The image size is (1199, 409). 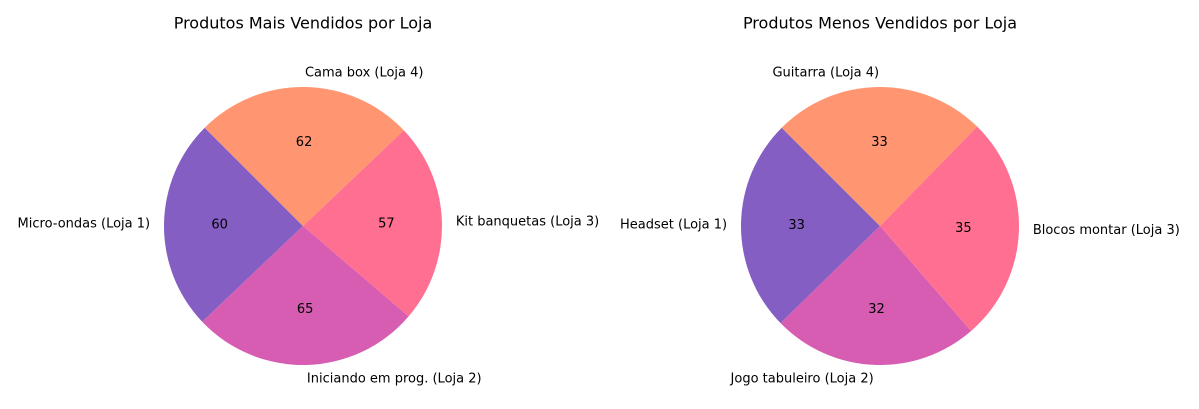 What do you see at coordinates (880, 23) in the screenshot?
I see `chart-title: Produtos Menos Vendidos por Loja` at bounding box center [880, 23].